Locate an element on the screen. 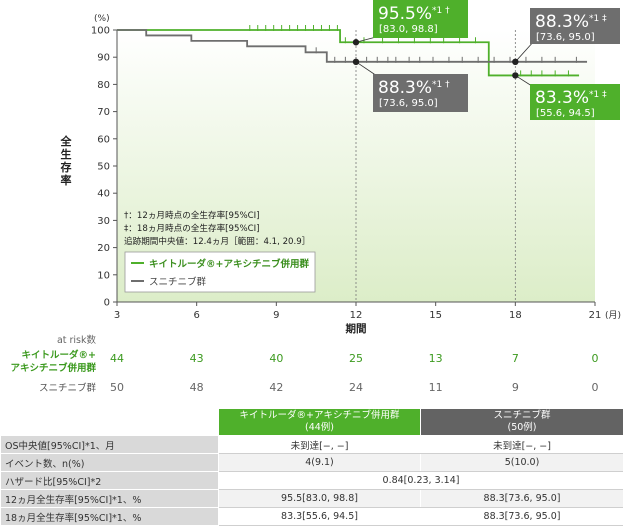 This screenshot has width=623, height=530. at-risk-value-combo: 13 is located at coordinates (436, 358).